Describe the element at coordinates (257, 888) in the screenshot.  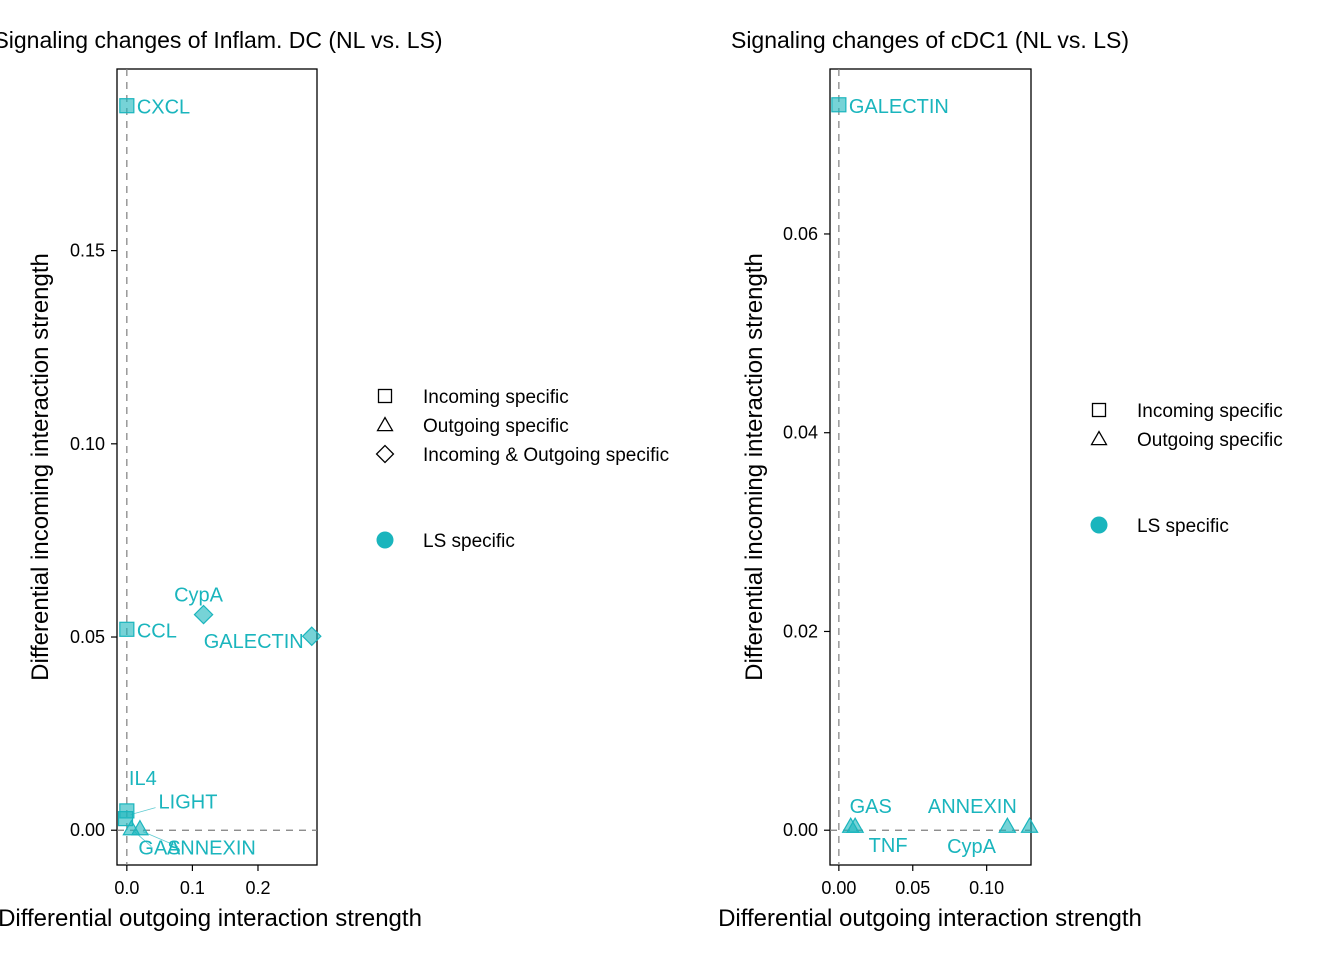
I see `x-tick-label: 0.2` at that location.